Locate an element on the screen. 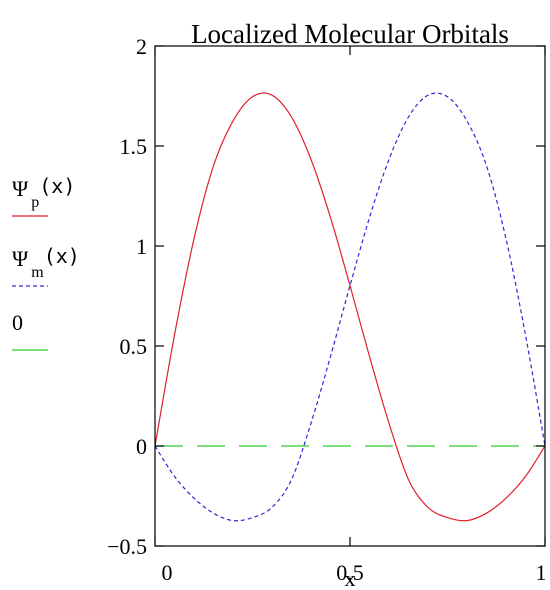 The image size is (550, 590). legend-label: Ψm(x) is located at coordinates (46, 262).